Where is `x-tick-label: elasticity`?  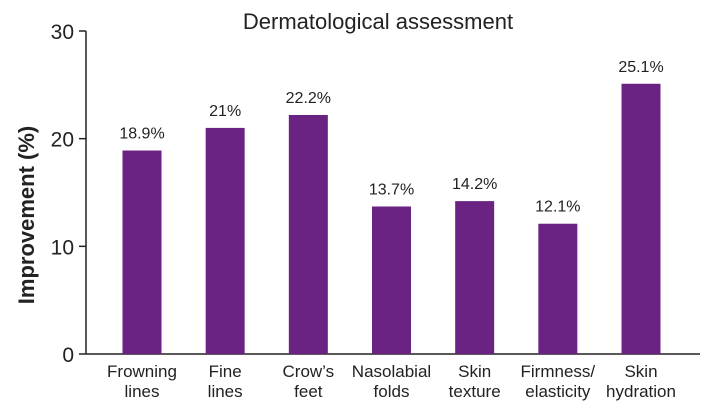
x-tick-label: elasticity is located at coordinates (558, 391).